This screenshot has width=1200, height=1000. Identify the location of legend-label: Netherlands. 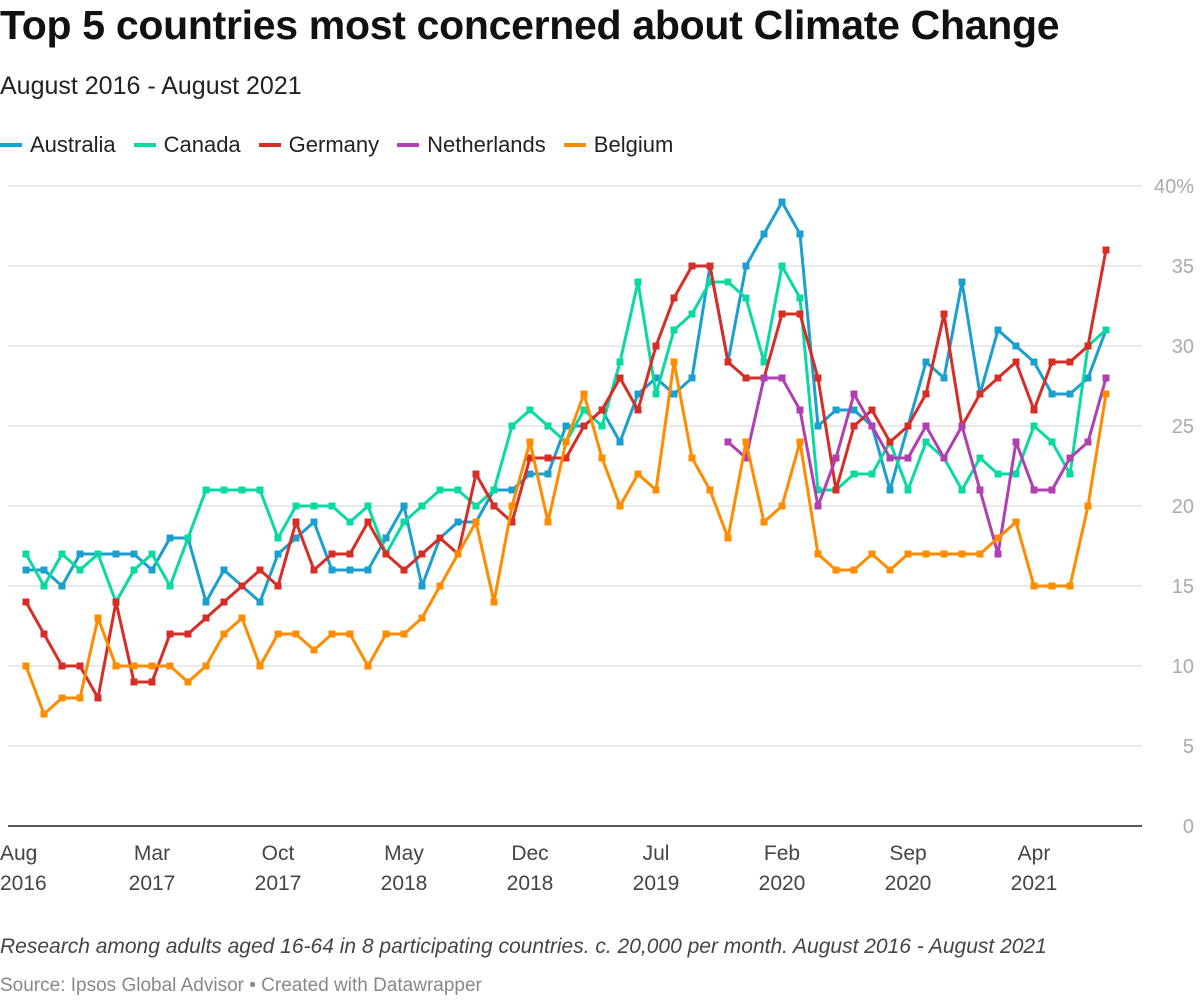
(486, 144).